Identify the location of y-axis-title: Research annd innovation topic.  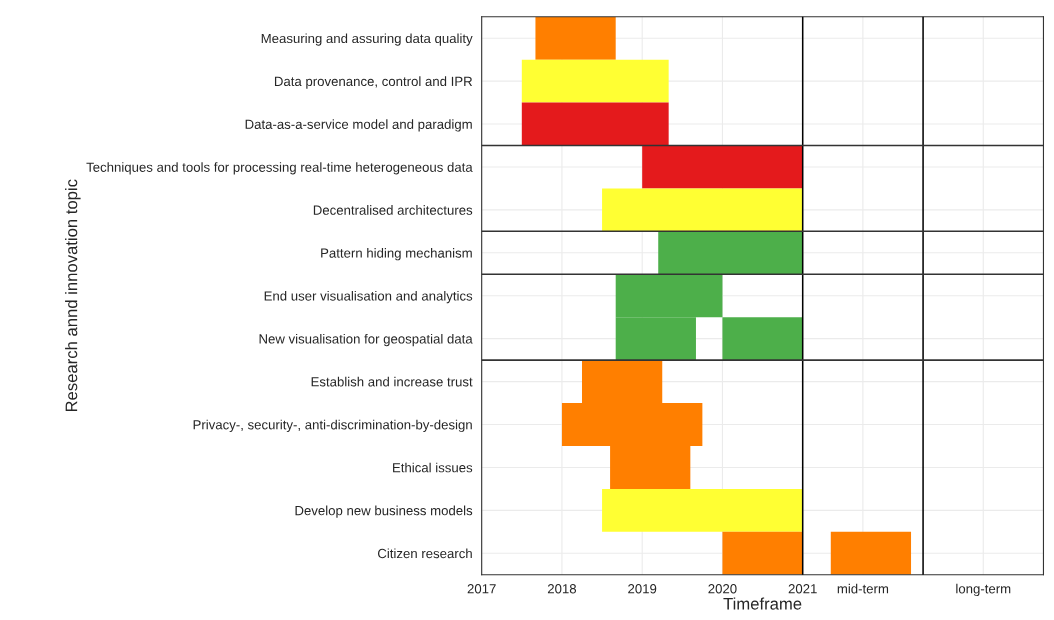
(73, 295).